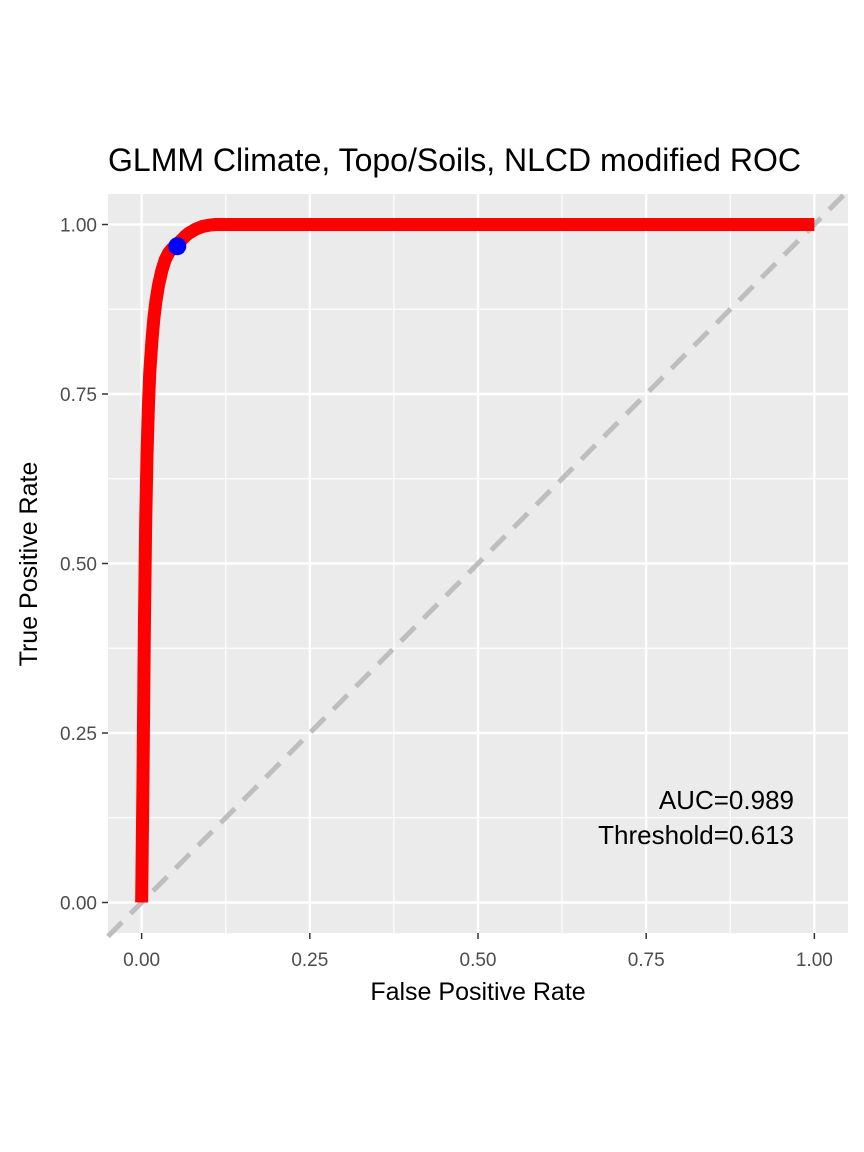  Describe the element at coordinates (141, 960) in the screenshot. I see `x-tick-label: 0.00` at that location.